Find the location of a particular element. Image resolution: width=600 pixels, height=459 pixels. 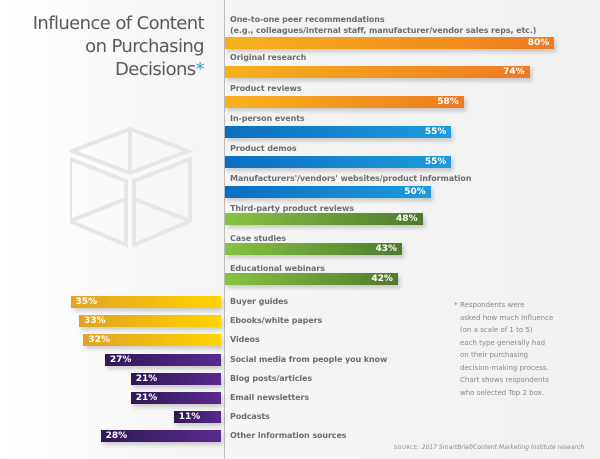

bar-value-label: 58% is located at coordinates (448, 102).